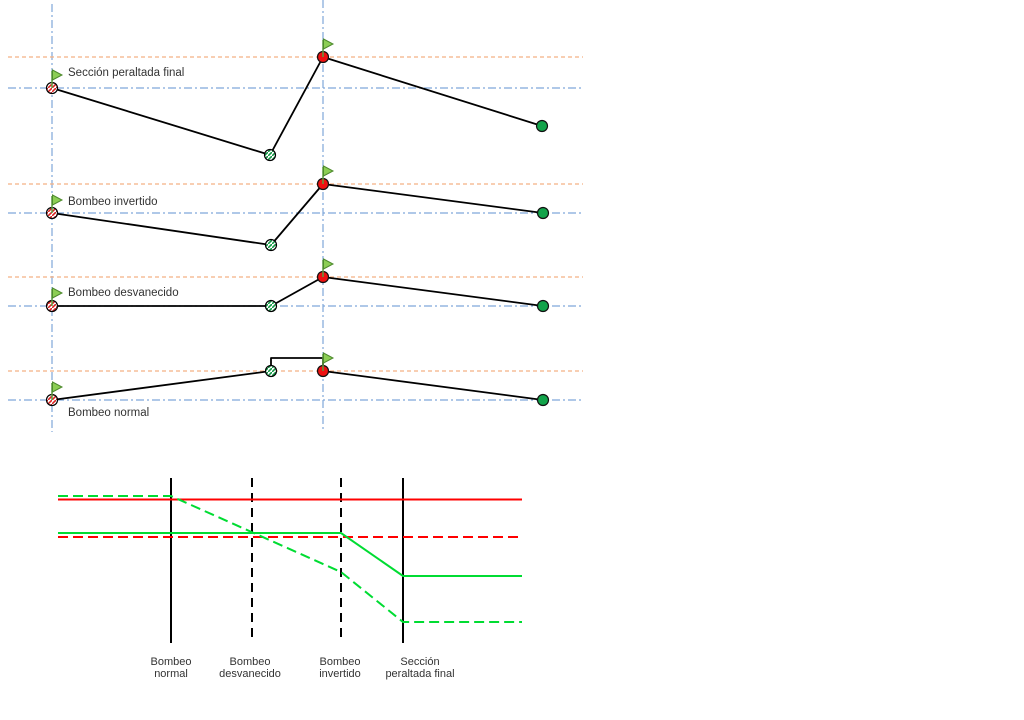  I want to click on section-label: Bombeo desvanecido, so click(123, 293).